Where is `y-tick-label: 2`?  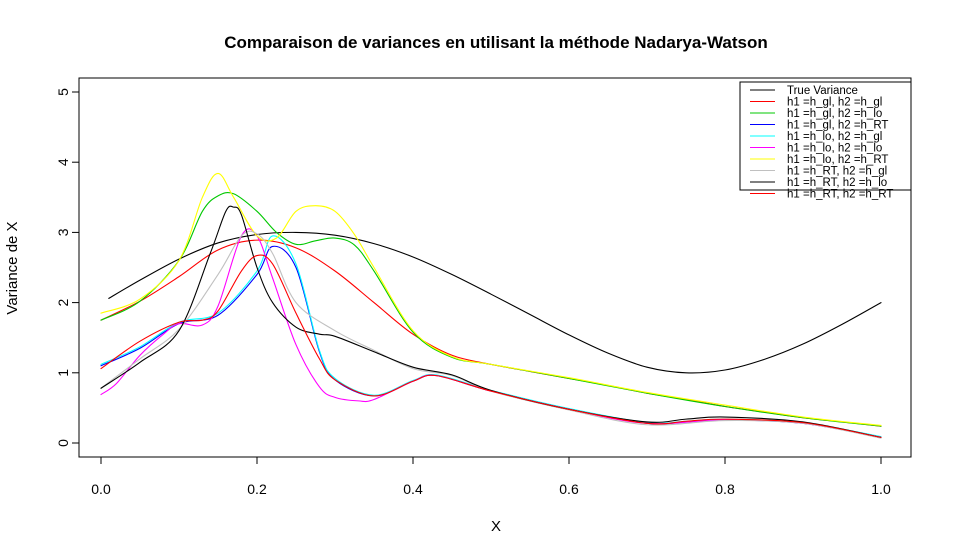 y-tick-label: 2 is located at coordinates (63, 302).